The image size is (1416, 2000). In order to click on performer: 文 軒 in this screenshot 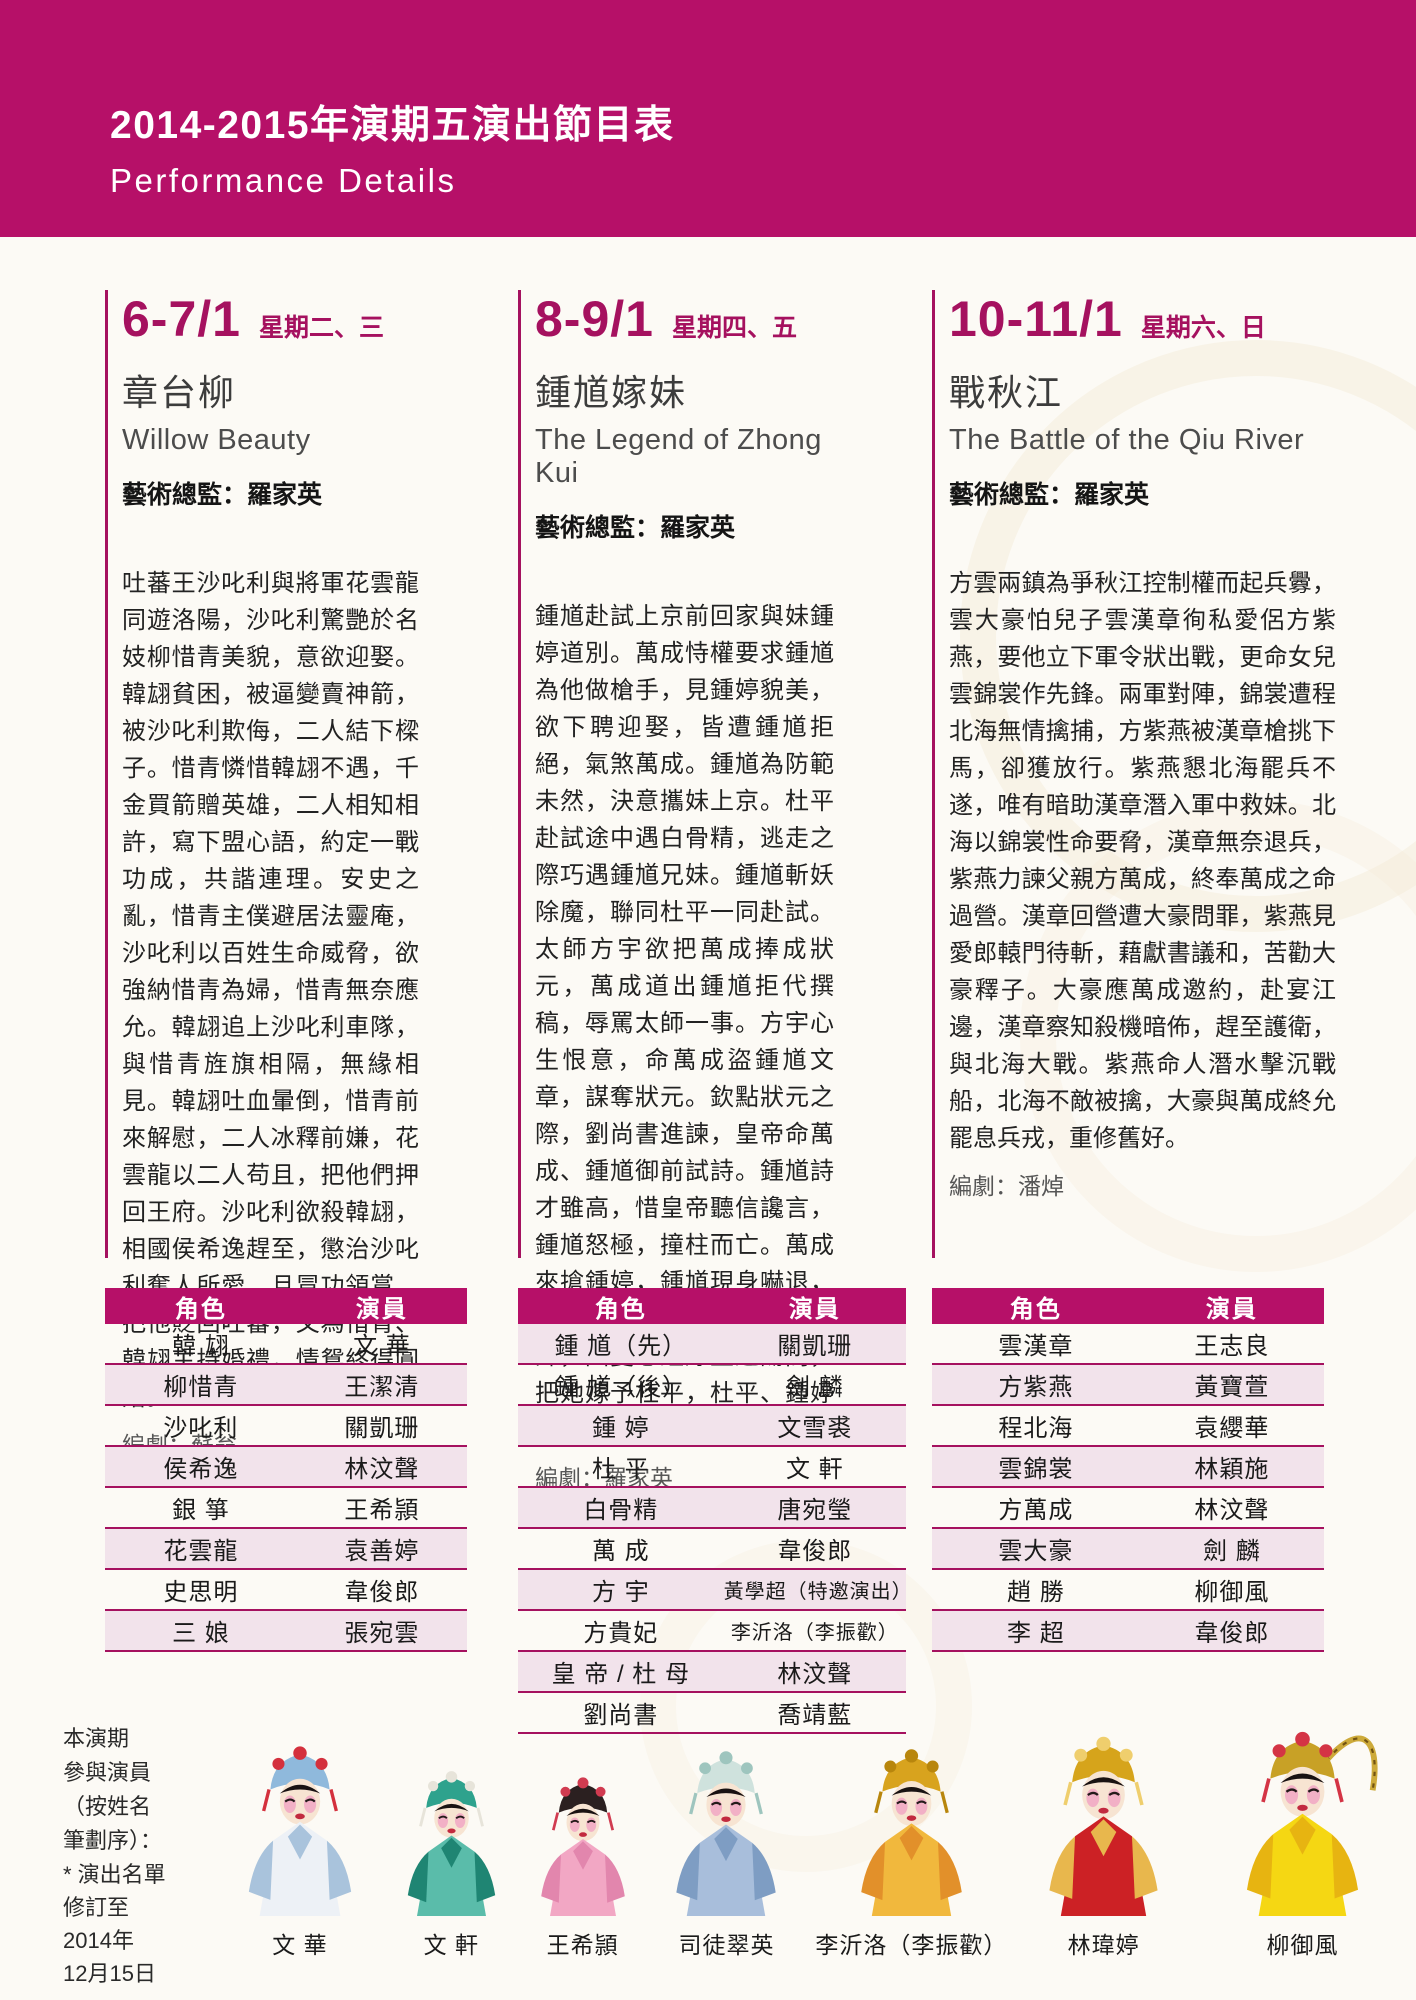, I will do `click(451, 1858)`.